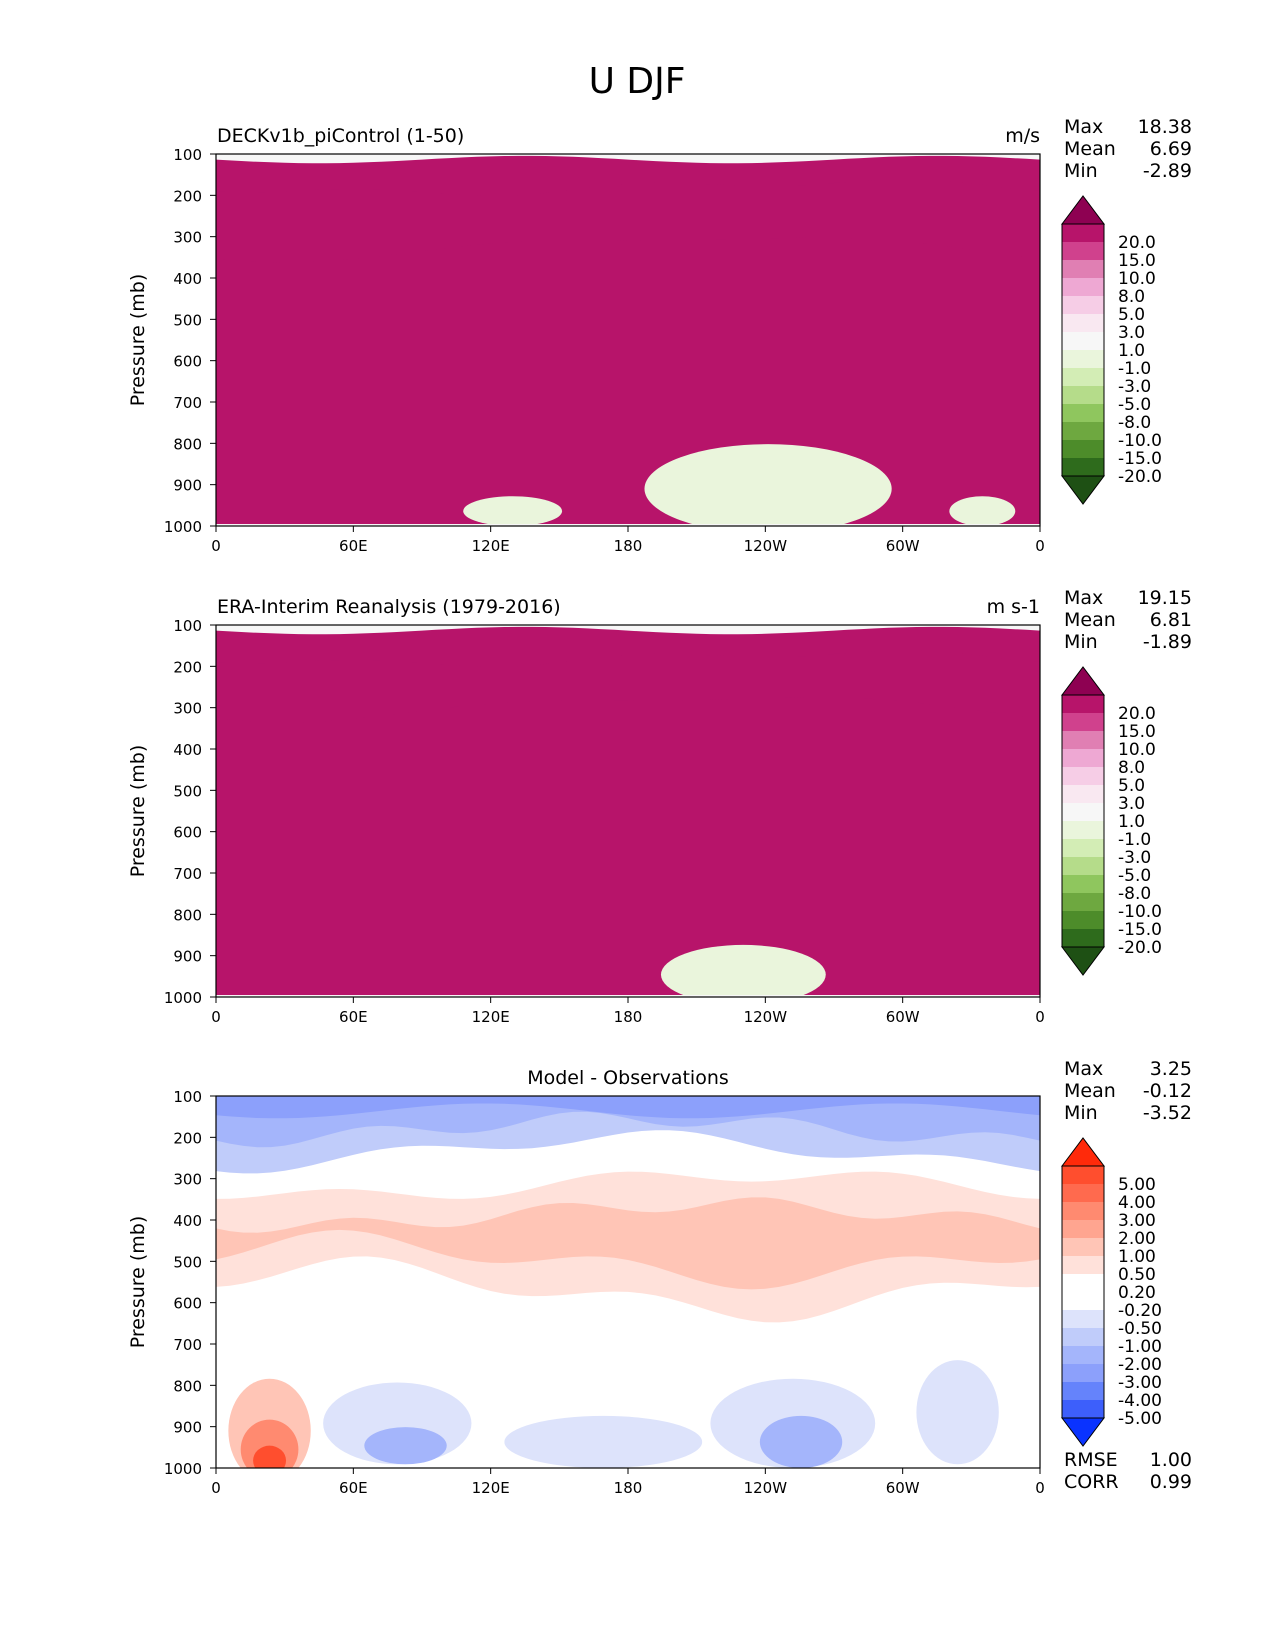  What do you see at coordinates (1171, 620) in the screenshot?
I see `stat-value-mean: 6.81` at bounding box center [1171, 620].